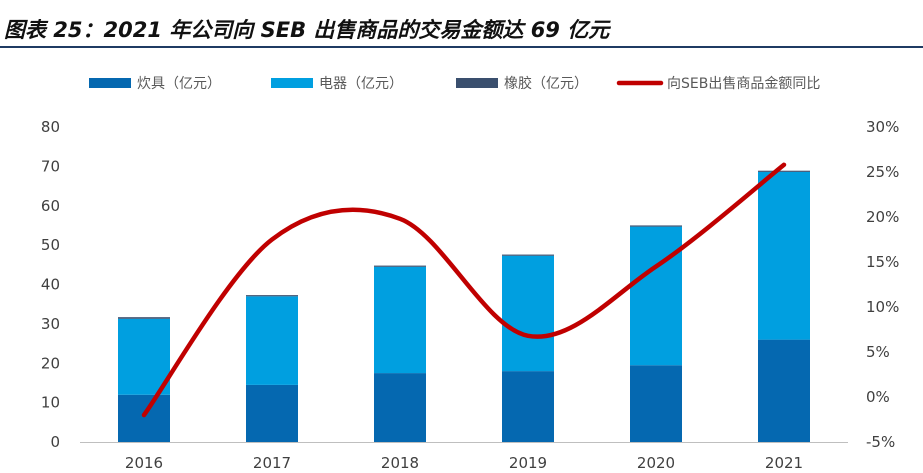 This screenshot has width=923, height=473. I want to click on right-tick-label: 20%, so click(882, 217).